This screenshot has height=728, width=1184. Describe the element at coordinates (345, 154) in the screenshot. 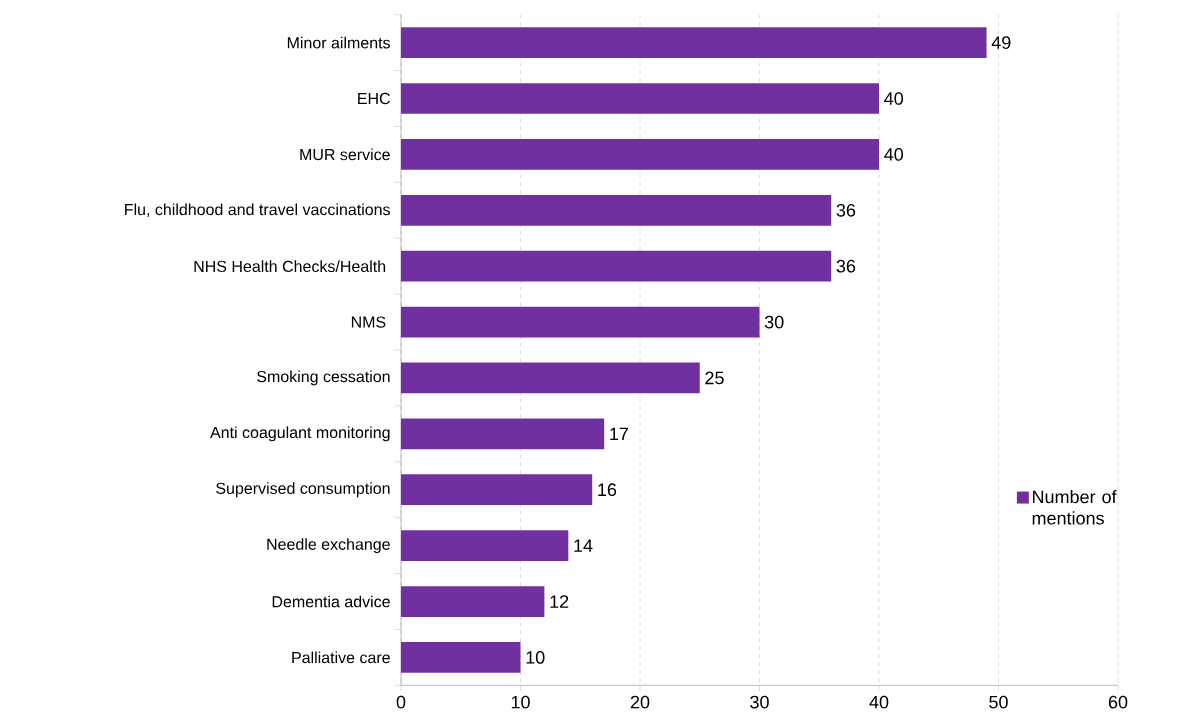

I see `y-tick-label: MUR service` at that location.